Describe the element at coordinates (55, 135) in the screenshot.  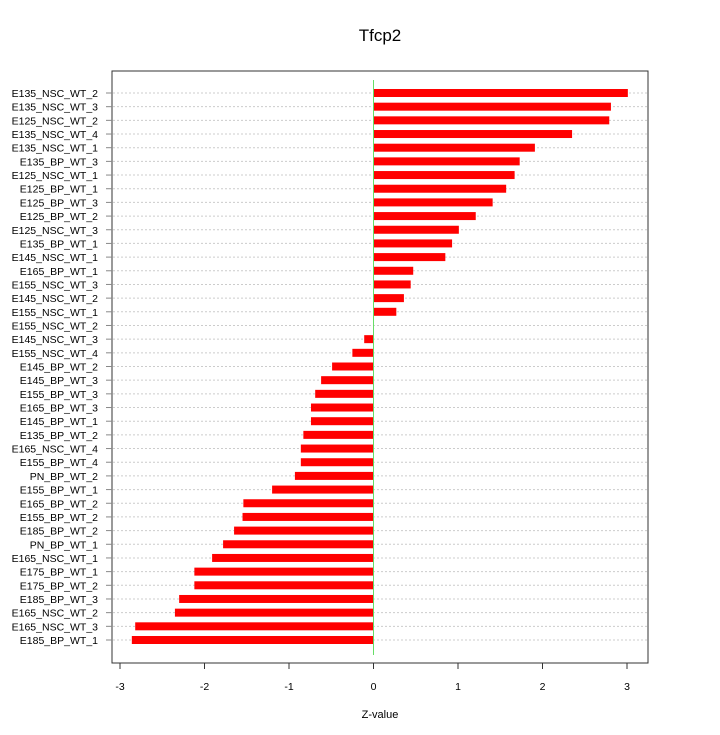
I see `y-tick-label: E135_NSC_WT_4` at that location.